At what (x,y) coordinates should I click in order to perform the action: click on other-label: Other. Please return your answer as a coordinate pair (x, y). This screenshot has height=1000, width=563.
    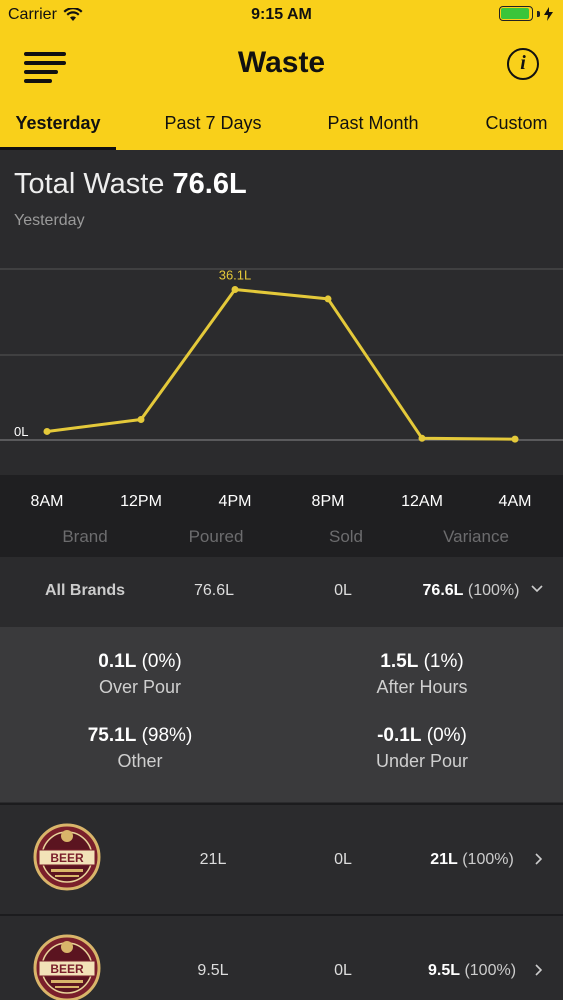
    Looking at the image, I should click on (140, 761).